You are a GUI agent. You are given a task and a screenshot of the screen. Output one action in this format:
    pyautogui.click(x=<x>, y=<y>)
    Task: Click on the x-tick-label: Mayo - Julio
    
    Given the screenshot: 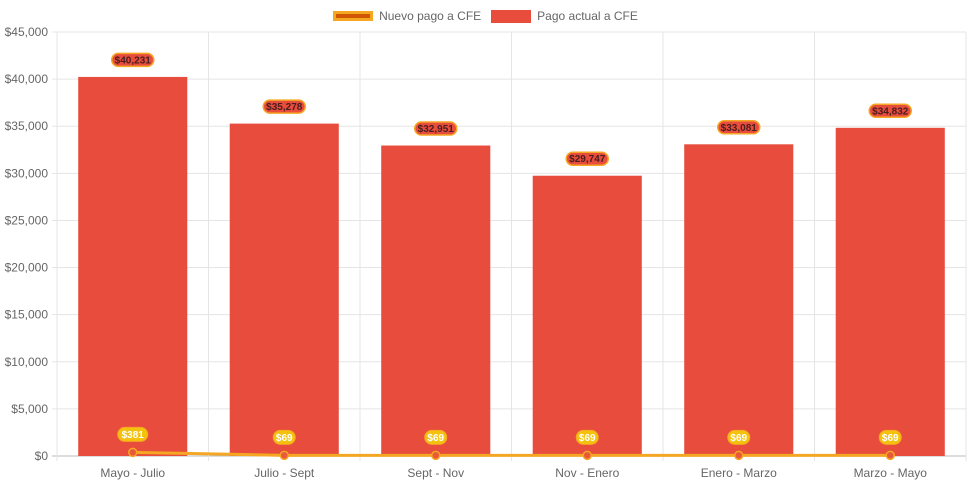 What is the action you would take?
    pyautogui.click(x=132, y=473)
    